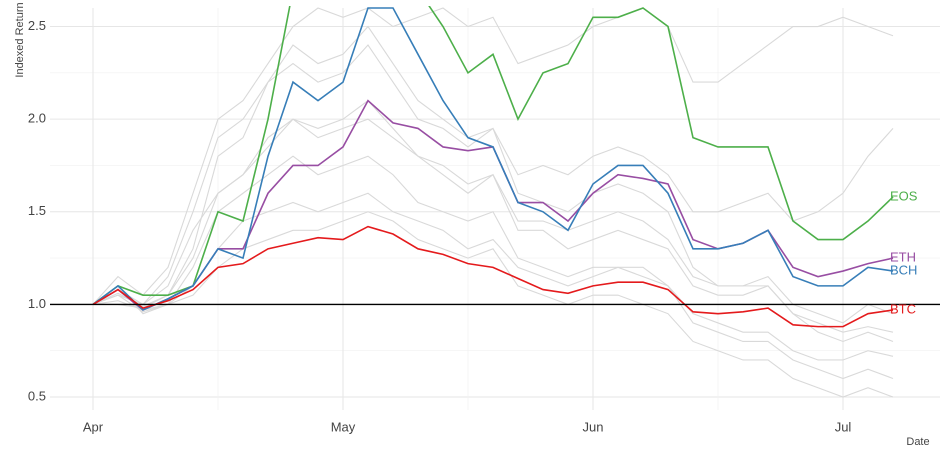 The height and width of the screenshot is (468, 945). Describe the element at coordinates (843, 426) in the screenshot. I see `x-tick-label: Jul` at that location.